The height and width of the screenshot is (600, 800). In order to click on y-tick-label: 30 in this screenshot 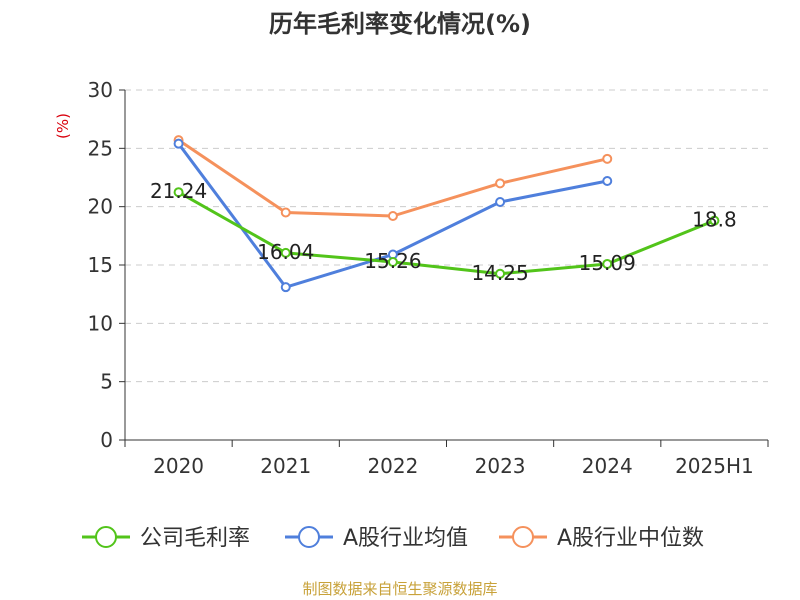, I will do `click(100, 90)`.